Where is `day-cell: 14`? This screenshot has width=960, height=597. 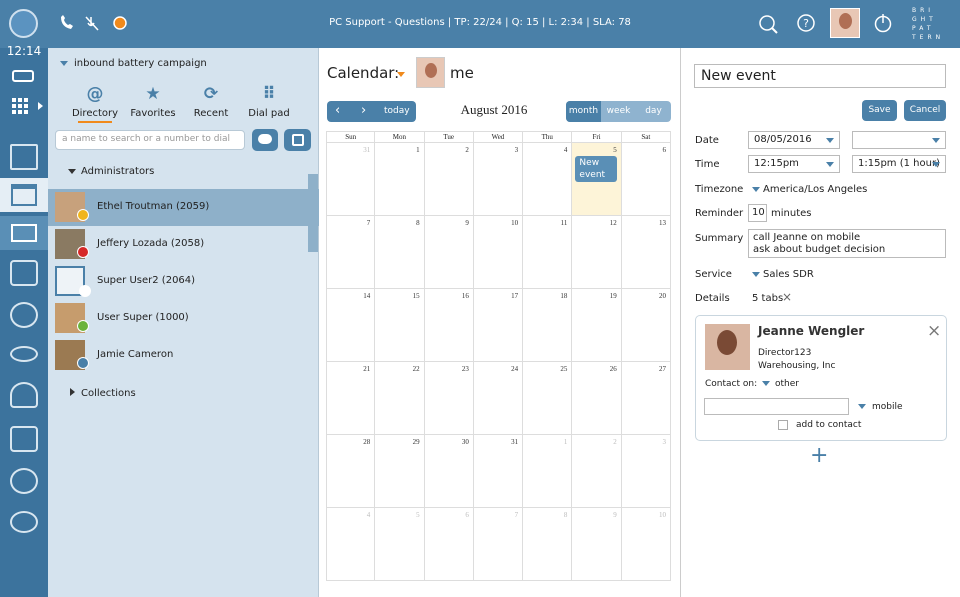 day-cell: 14 is located at coordinates (351, 325).